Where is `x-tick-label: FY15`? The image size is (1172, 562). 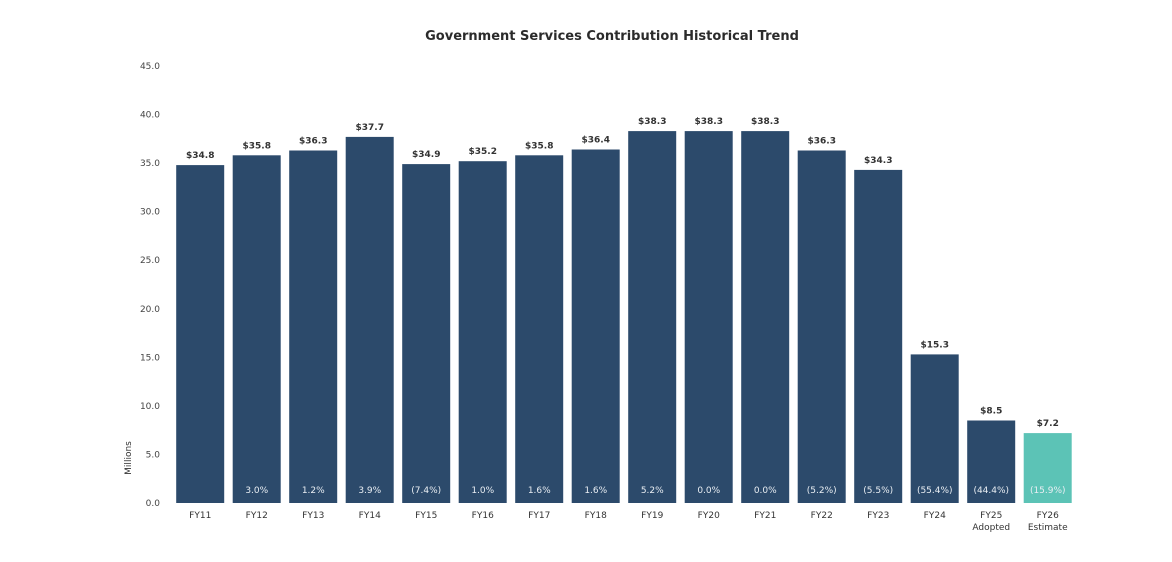 x-tick-label: FY15 is located at coordinates (426, 516).